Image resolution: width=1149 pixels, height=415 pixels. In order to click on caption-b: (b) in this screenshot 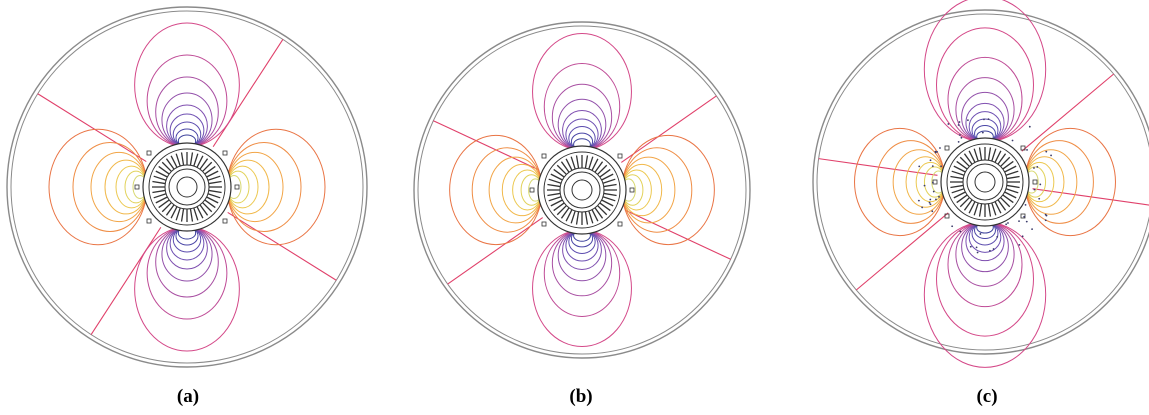, I will do `click(581, 396)`.